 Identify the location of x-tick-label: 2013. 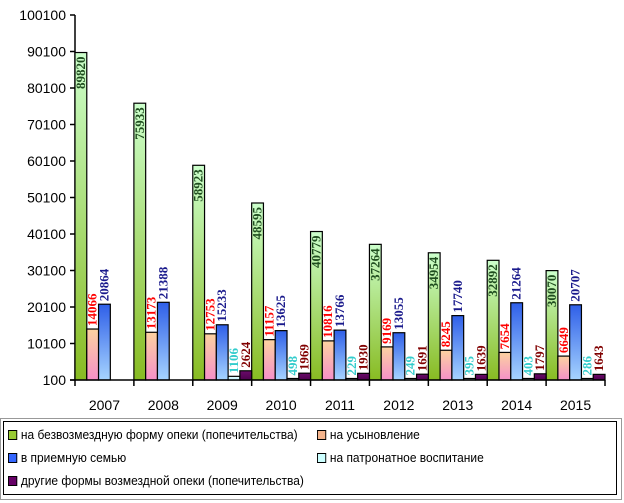
(457, 405).